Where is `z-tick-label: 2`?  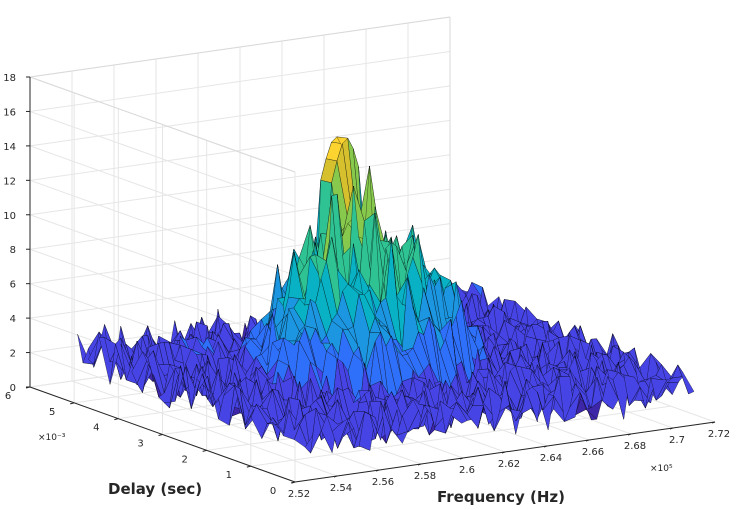
z-tick-label: 2 is located at coordinates (13, 354).